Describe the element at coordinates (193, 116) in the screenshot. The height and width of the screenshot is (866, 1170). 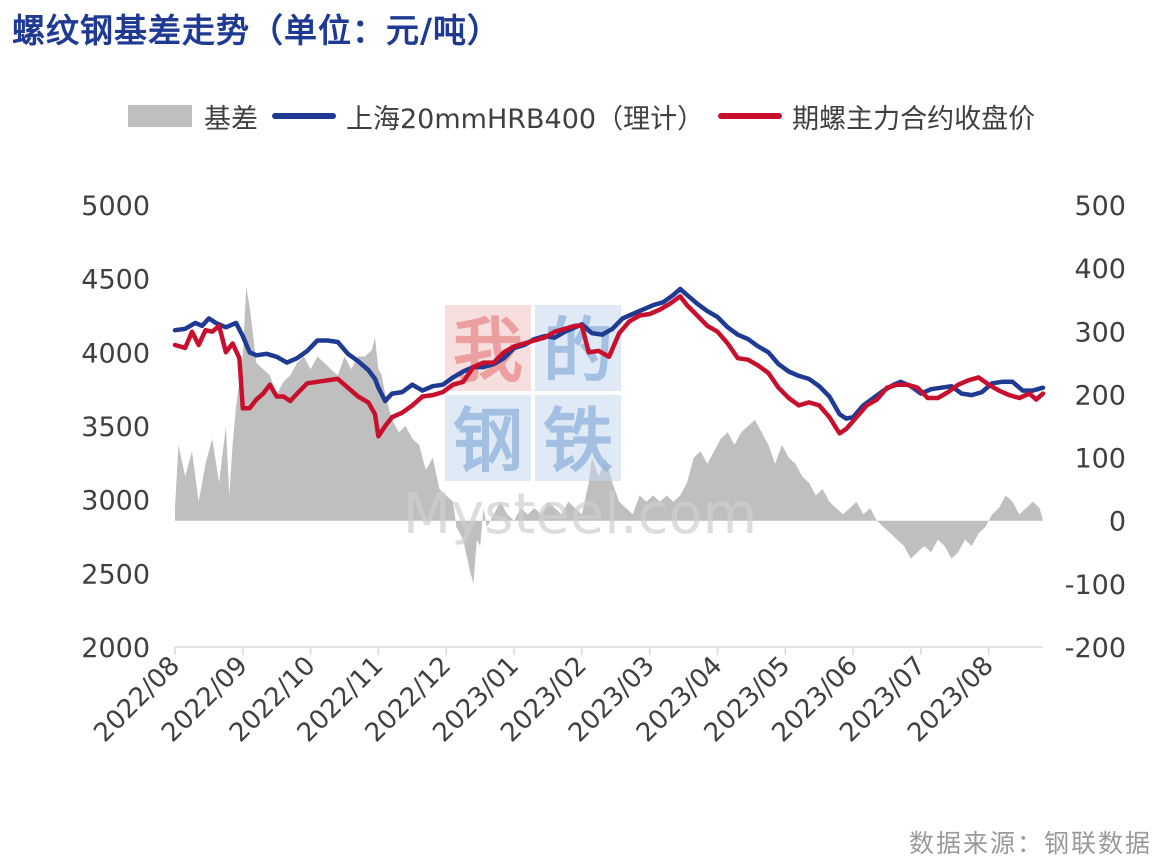
I see `legend-item-basis: 基差` at that location.